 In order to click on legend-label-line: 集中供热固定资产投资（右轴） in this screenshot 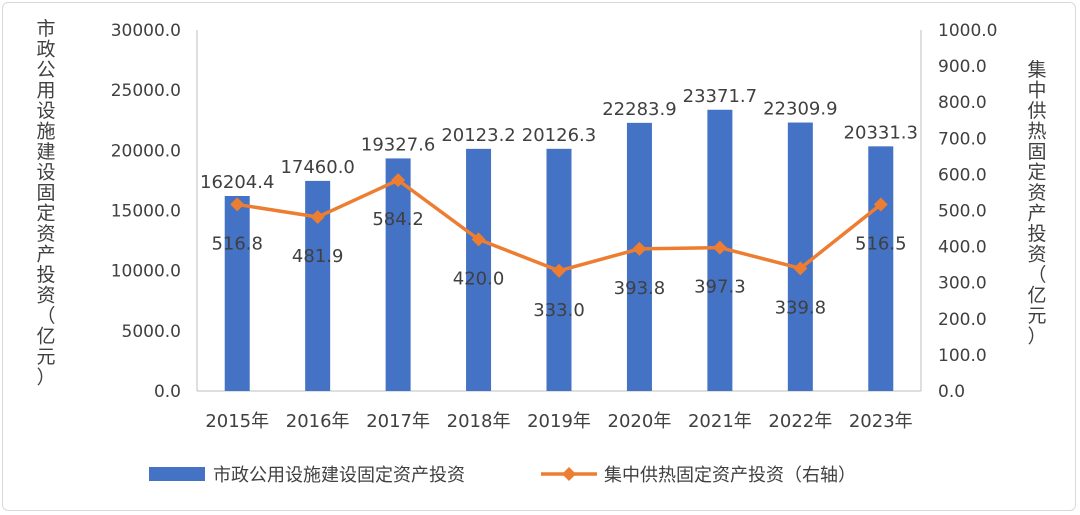, I will do `click(730, 475)`.